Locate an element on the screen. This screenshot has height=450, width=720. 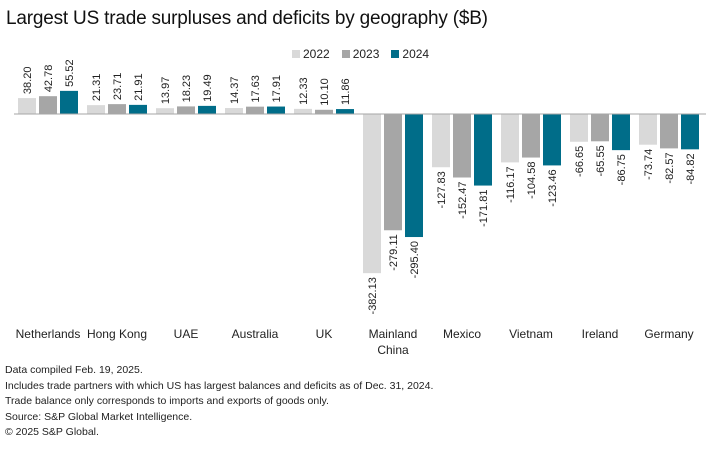
chart-legend: 2022 2023 2024 is located at coordinates (360, 54).